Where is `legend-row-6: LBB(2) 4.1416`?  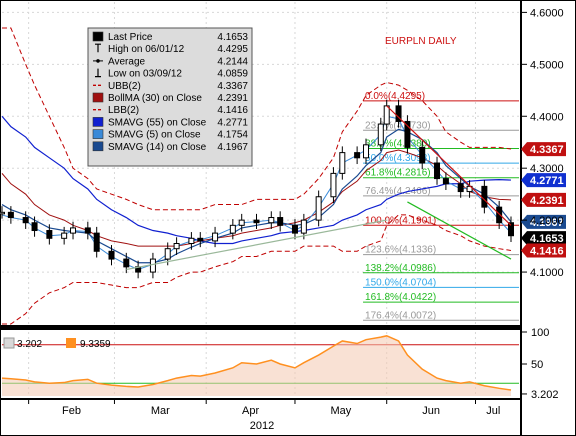 legend-row-6: LBB(2) 4.1416 is located at coordinates (170, 110).